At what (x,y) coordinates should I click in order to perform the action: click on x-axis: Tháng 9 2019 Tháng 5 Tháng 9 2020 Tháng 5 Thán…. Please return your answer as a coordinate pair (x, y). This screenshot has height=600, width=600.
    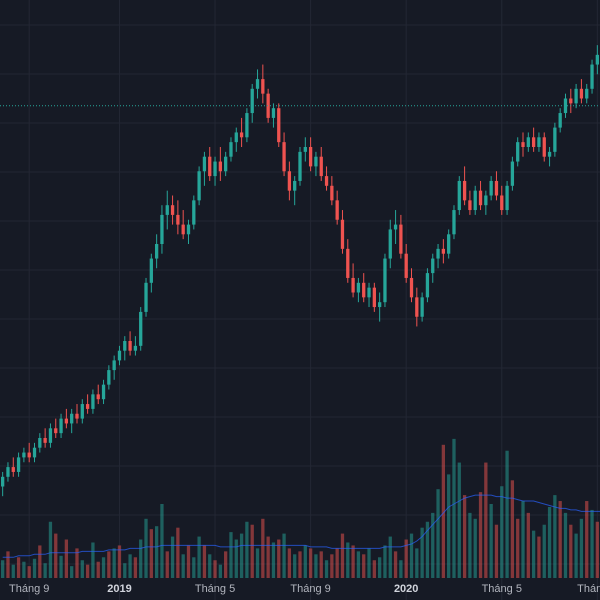
    Looking at the image, I should click on (304, 589).